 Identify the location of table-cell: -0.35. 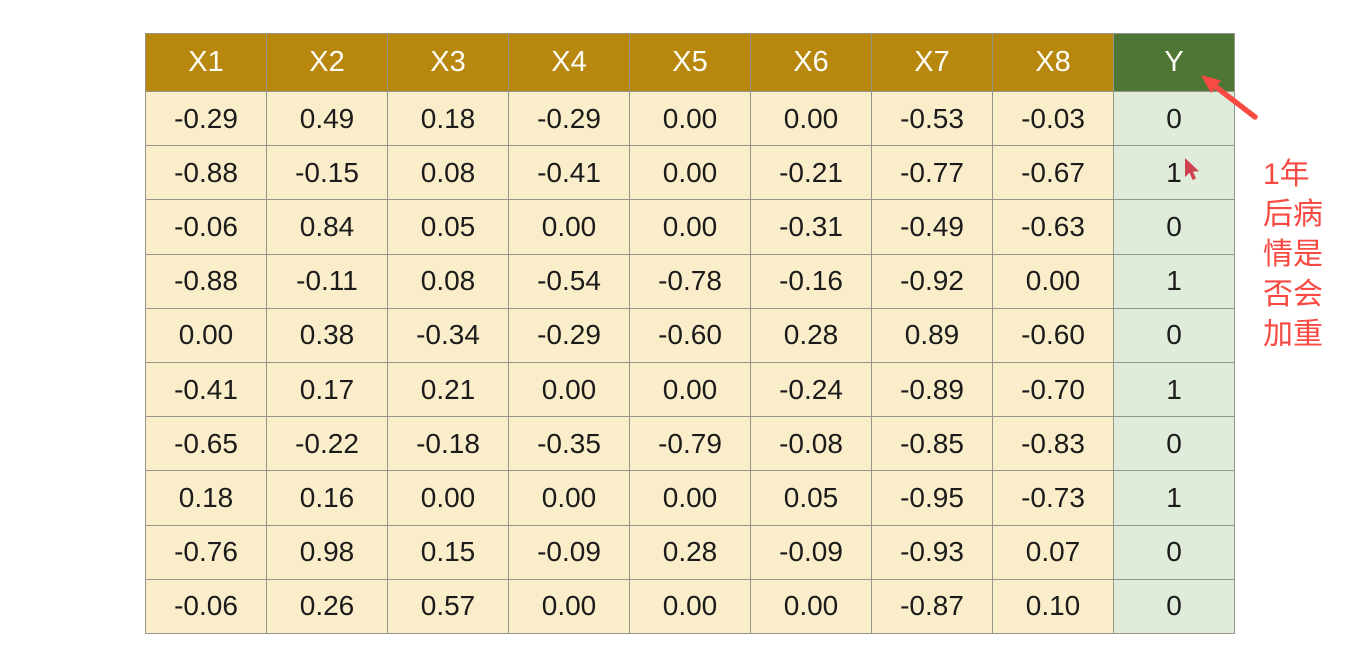
(569, 444).